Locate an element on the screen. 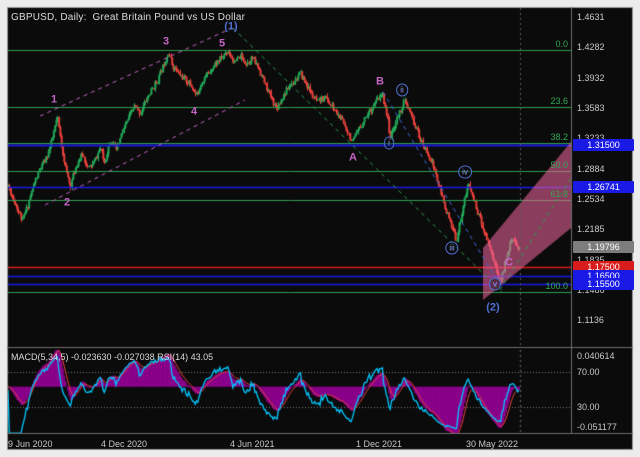 Image resolution: width=640 pixels, height=457 pixels. current-price-tag: 1.19796 is located at coordinates (603, 246).